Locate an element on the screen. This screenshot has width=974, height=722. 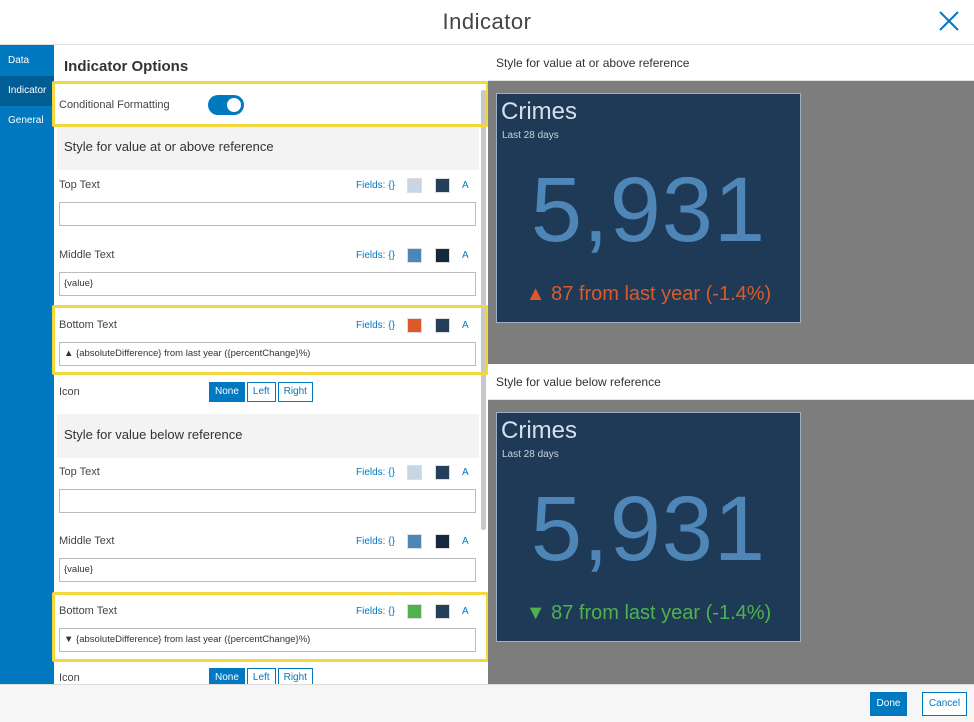
below-bottom-text-fields-link: Fields: {} is located at coordinates (375, 611).